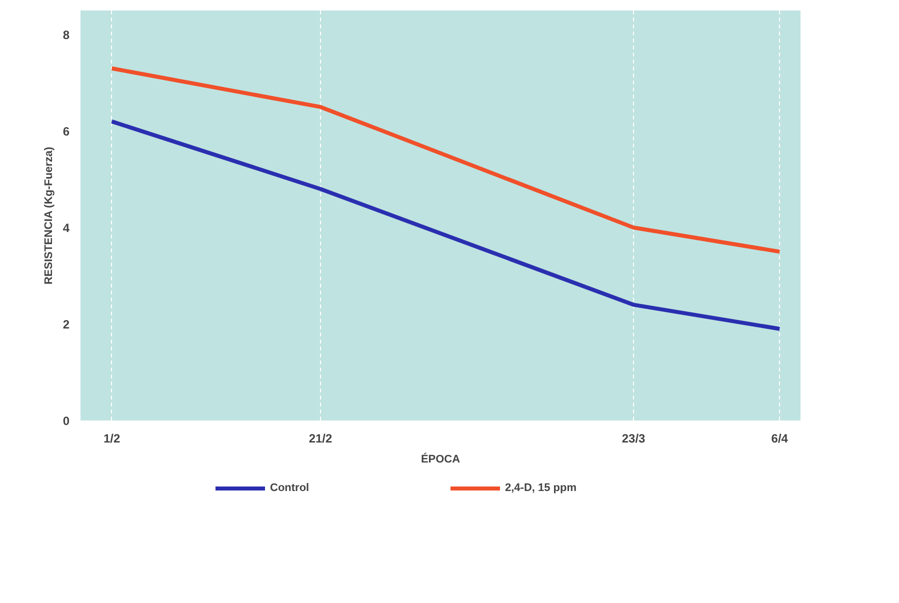 The image size is (899, 603). I want to click on x-tick-label: 21/2, so click(320, 439).